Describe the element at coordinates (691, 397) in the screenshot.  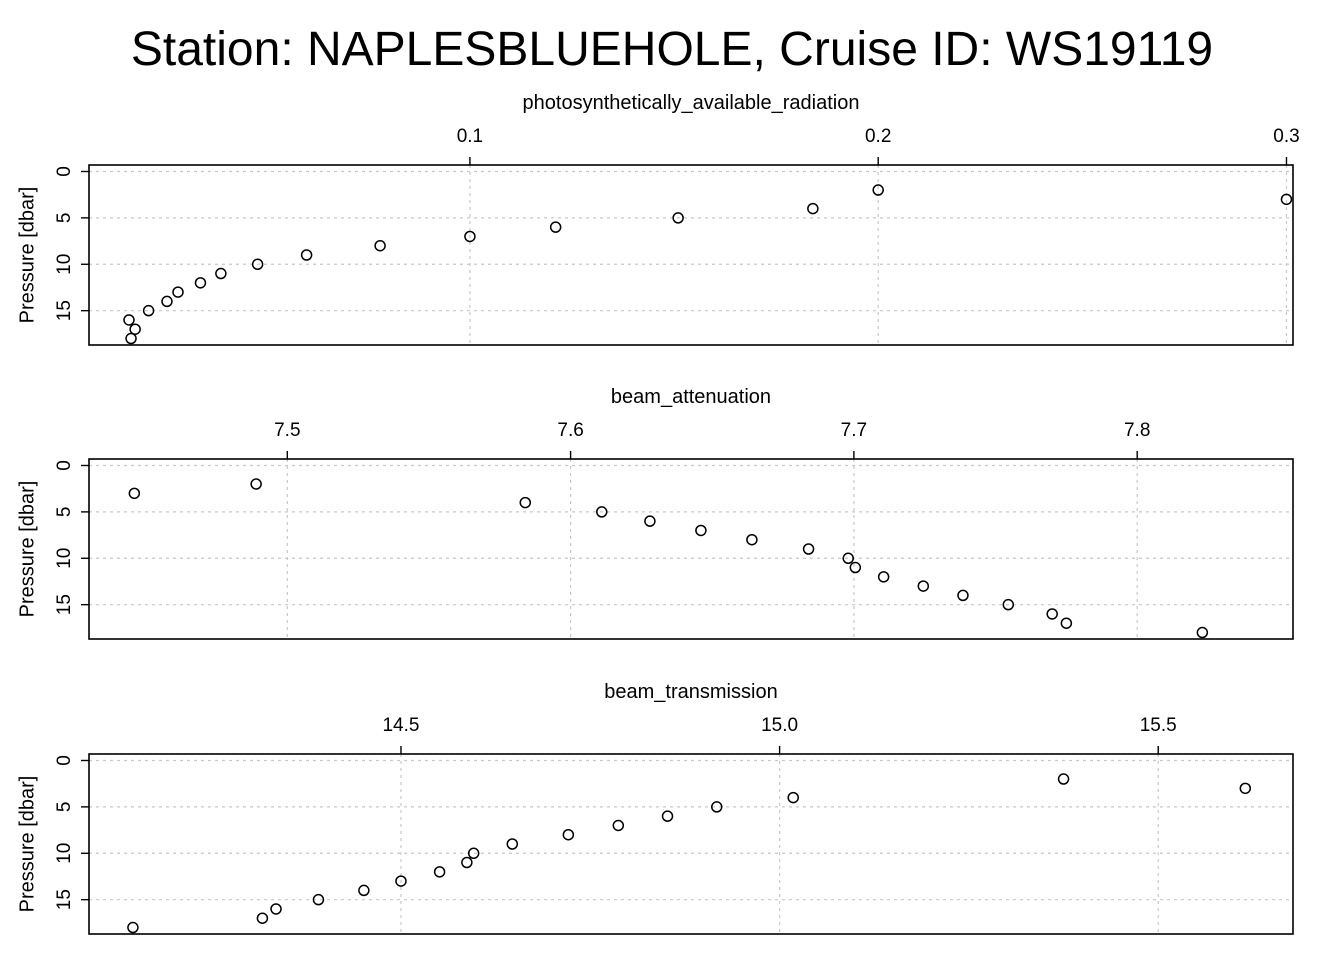
I see `x-axis-label: beam_attenuation` at that location.